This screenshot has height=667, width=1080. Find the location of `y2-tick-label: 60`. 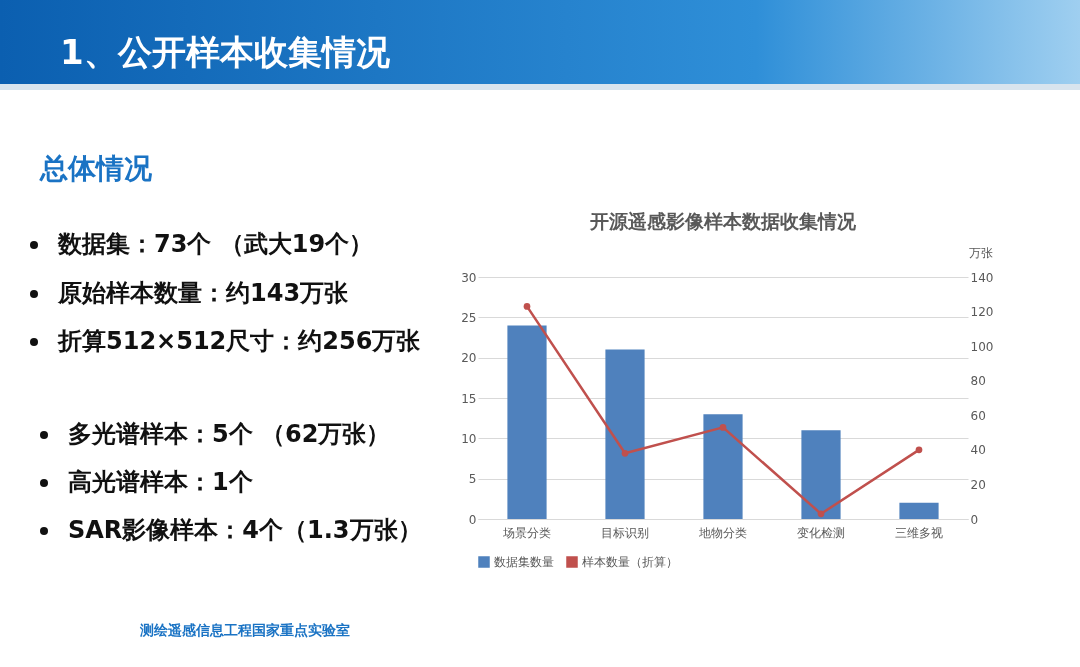

y2-tick-label: 60 is located at coordinates (978, 415).